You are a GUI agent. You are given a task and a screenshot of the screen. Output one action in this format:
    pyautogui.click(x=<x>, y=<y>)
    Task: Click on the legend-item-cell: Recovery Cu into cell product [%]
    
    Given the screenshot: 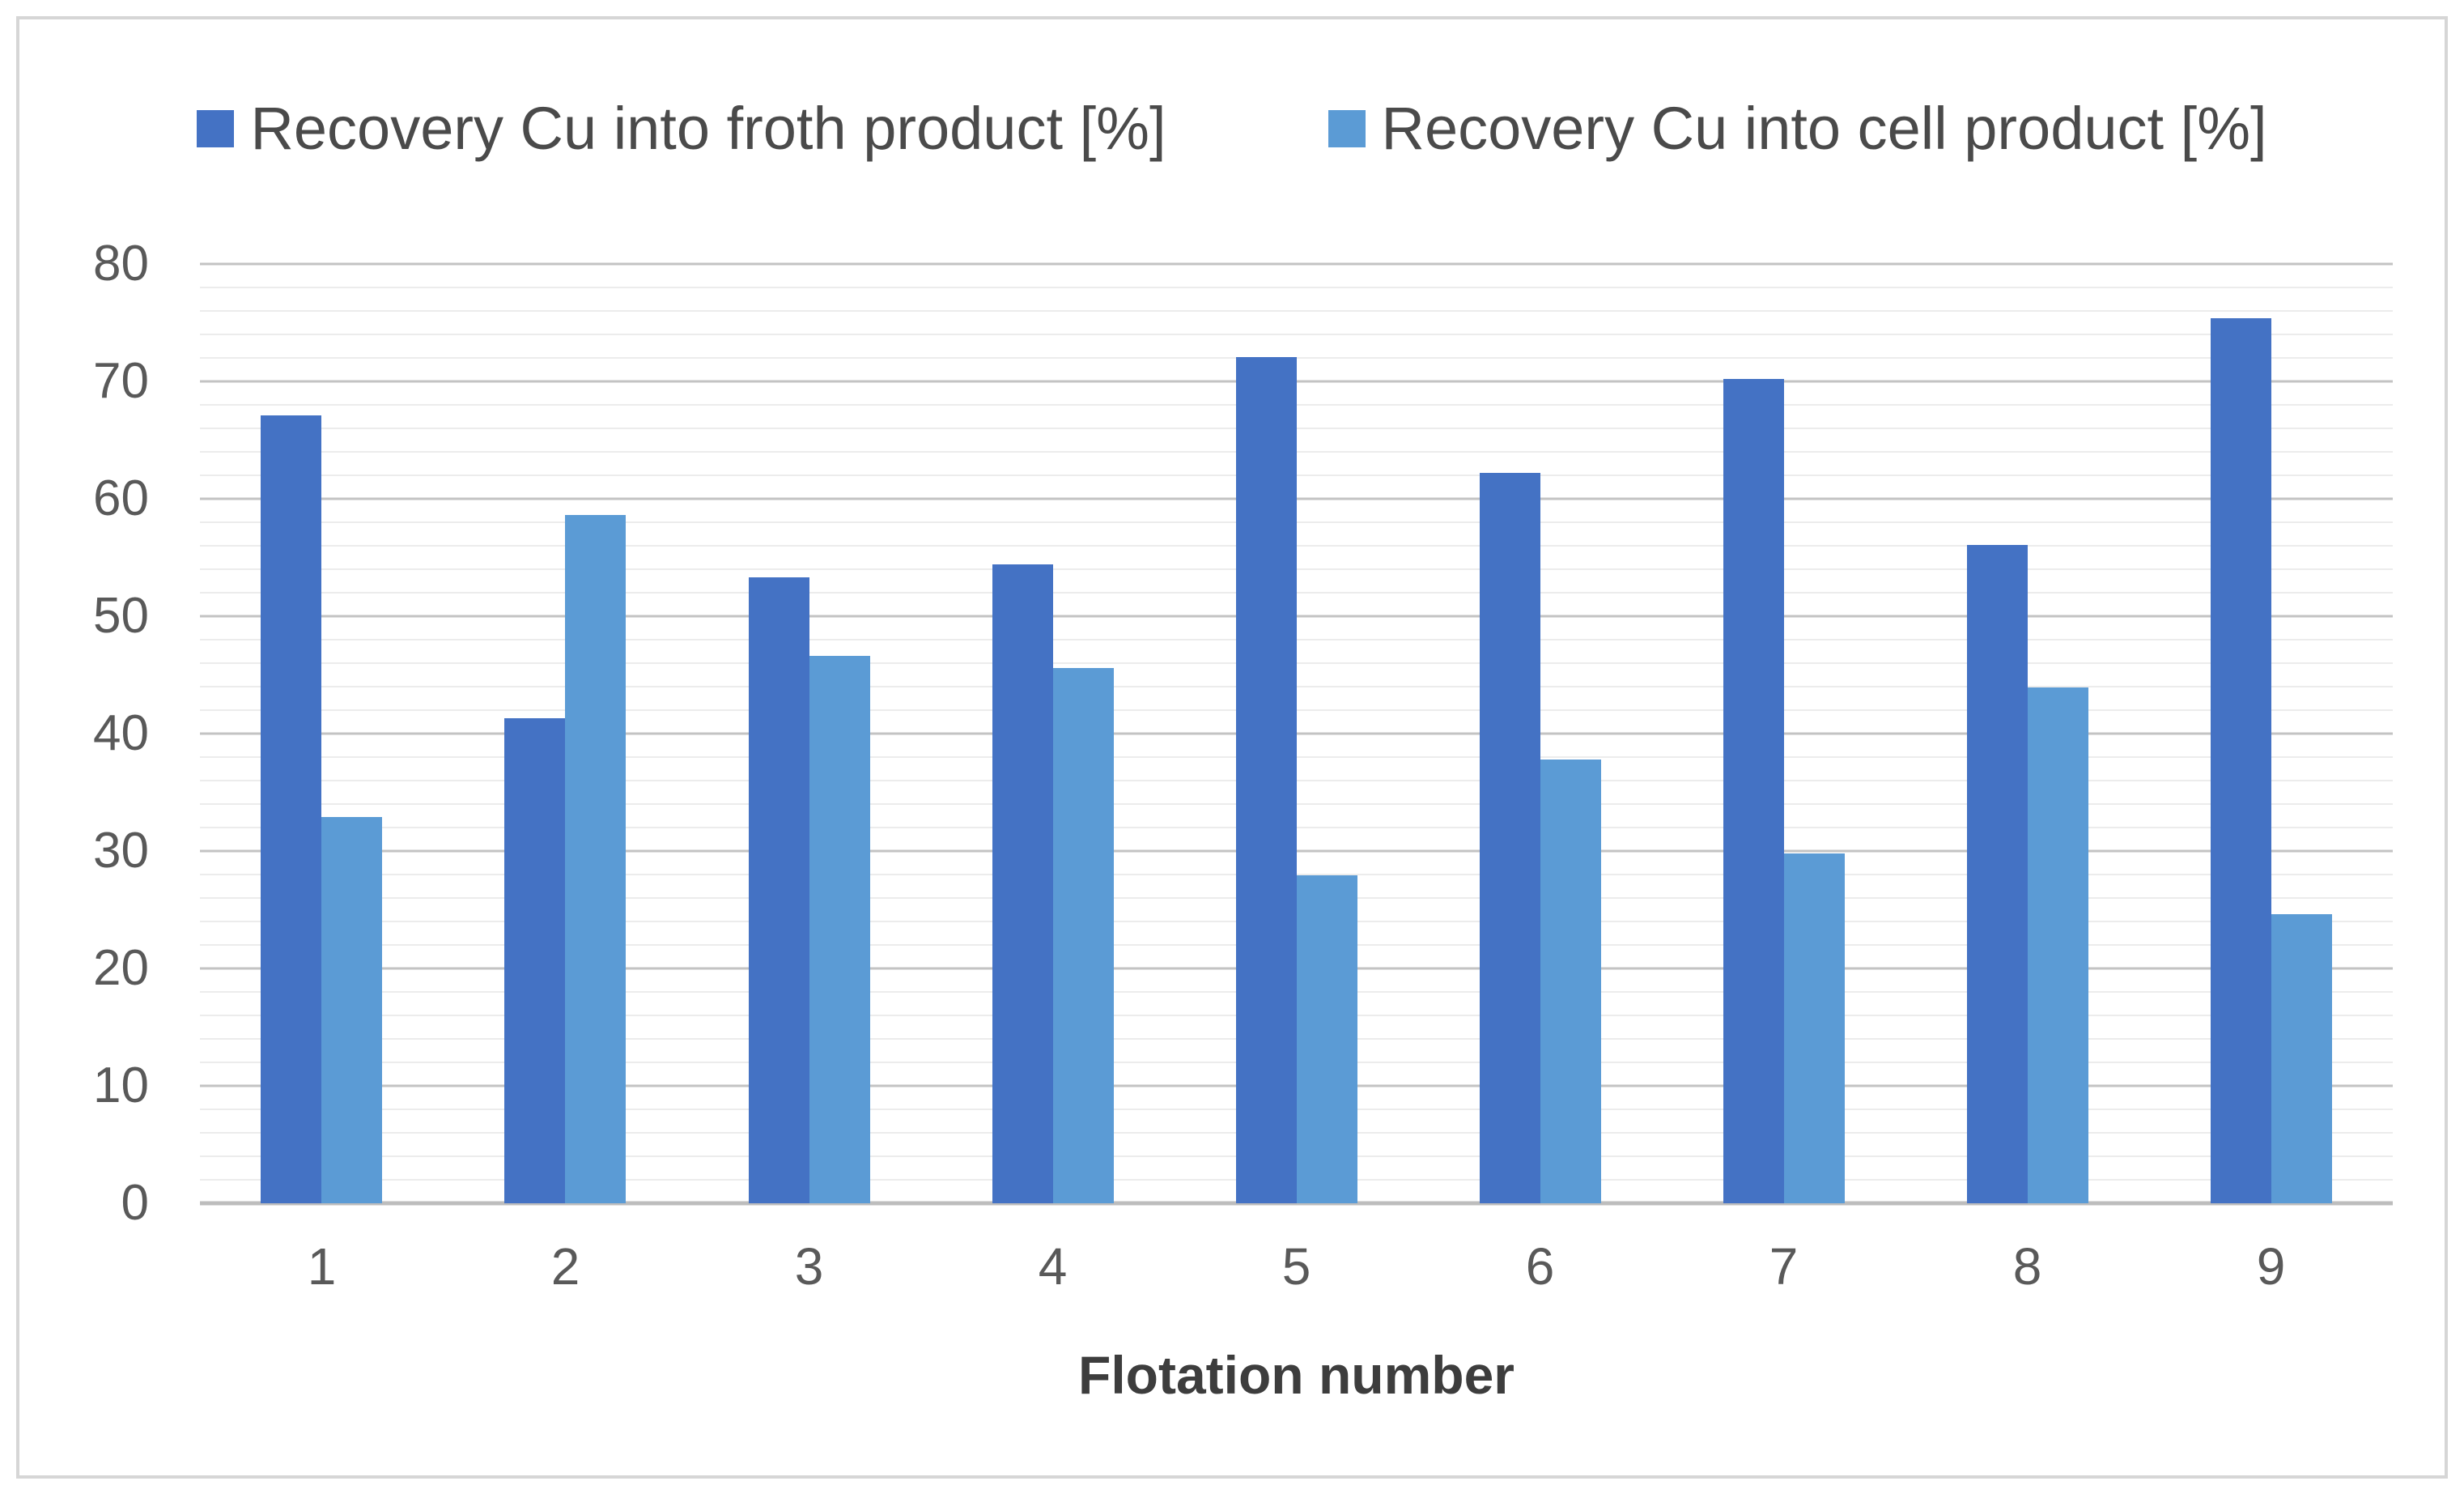 What is the action you would take?
    pyautogui.click(x=1797, y=128)
    